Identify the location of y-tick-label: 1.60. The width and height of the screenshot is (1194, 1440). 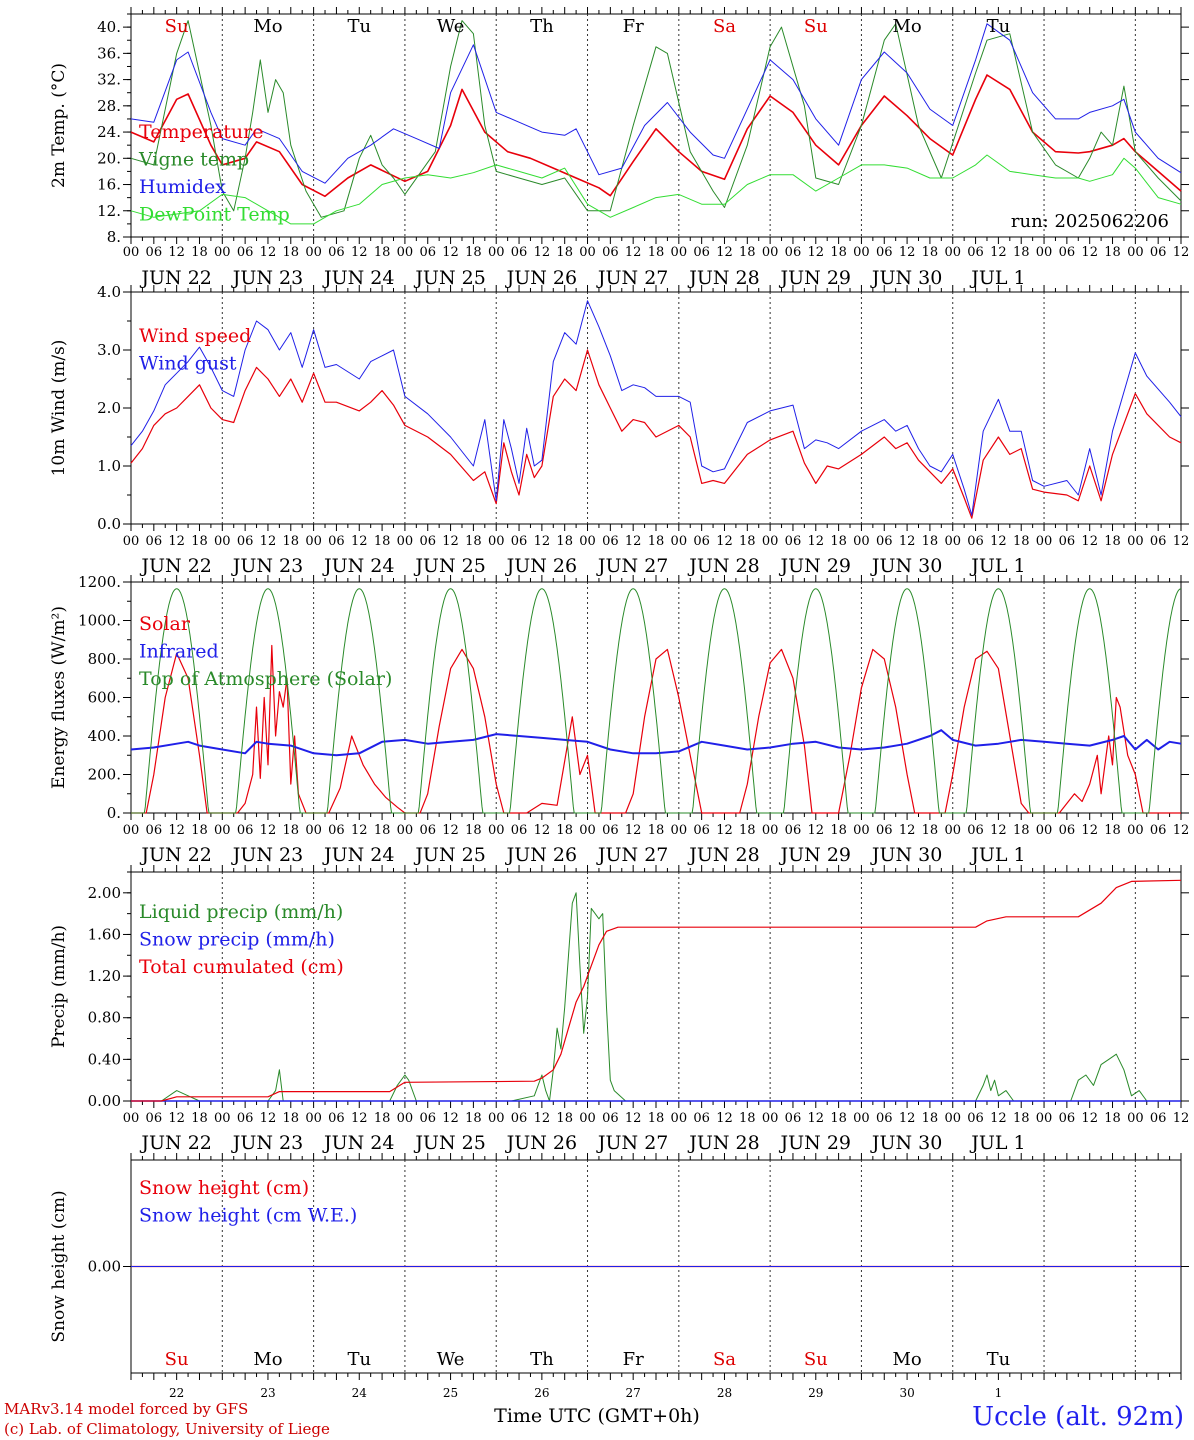
(104, 934).